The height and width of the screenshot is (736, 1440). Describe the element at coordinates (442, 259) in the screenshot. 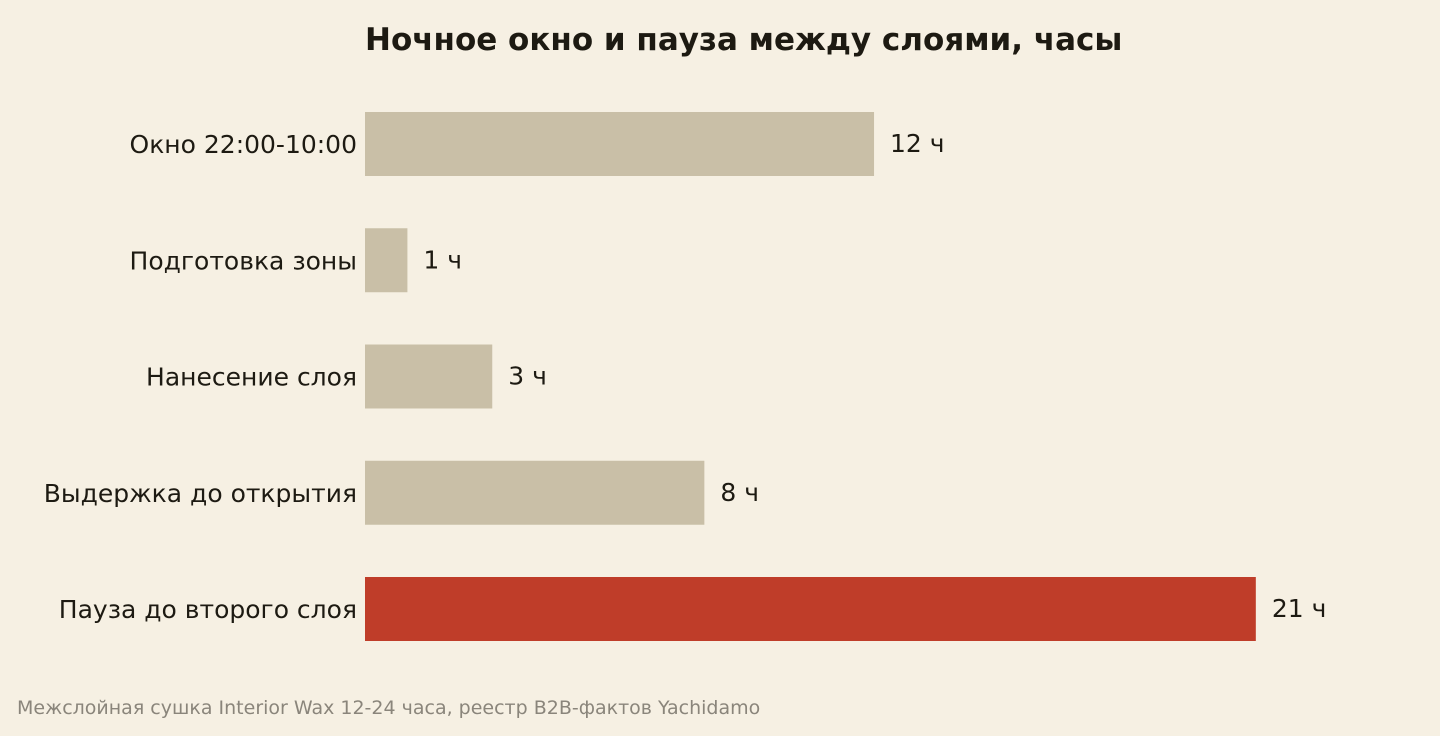

I see `value-label: 1 ч` at that location.